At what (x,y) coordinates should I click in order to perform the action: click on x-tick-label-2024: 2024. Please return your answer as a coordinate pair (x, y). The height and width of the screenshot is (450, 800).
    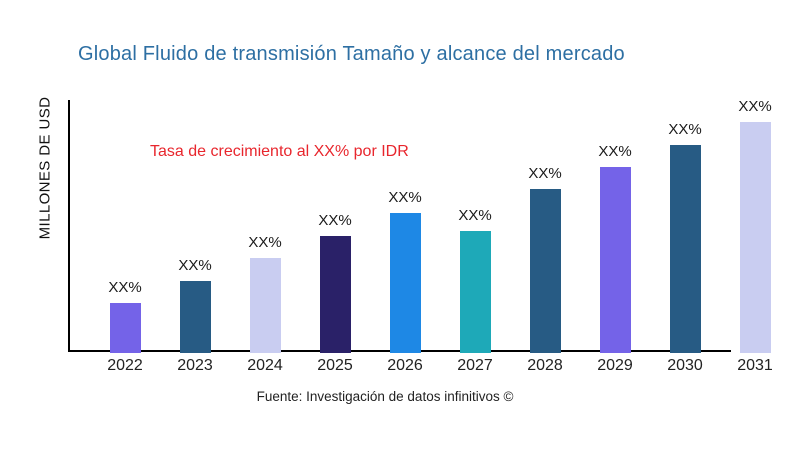
    Looking at the image, I should click on (265, 365).